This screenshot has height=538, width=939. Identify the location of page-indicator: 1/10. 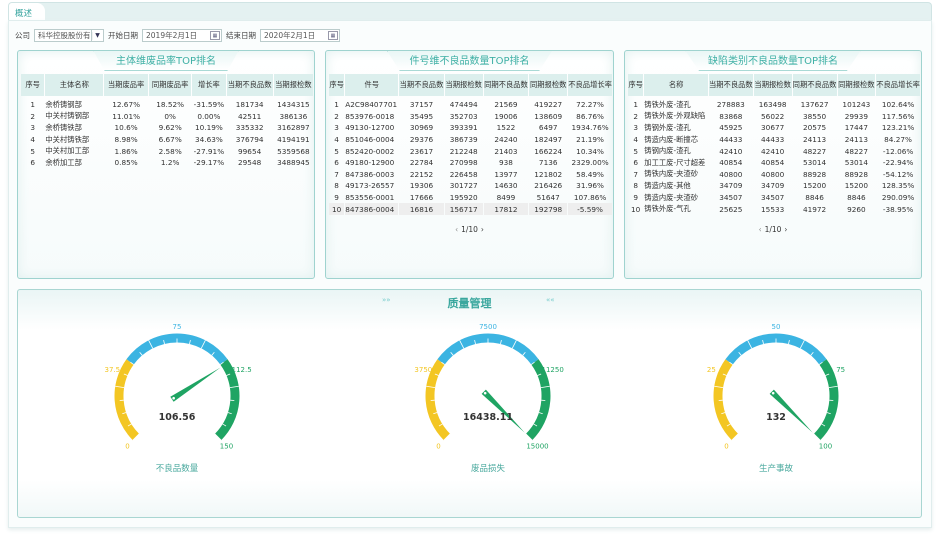
(469, 229).